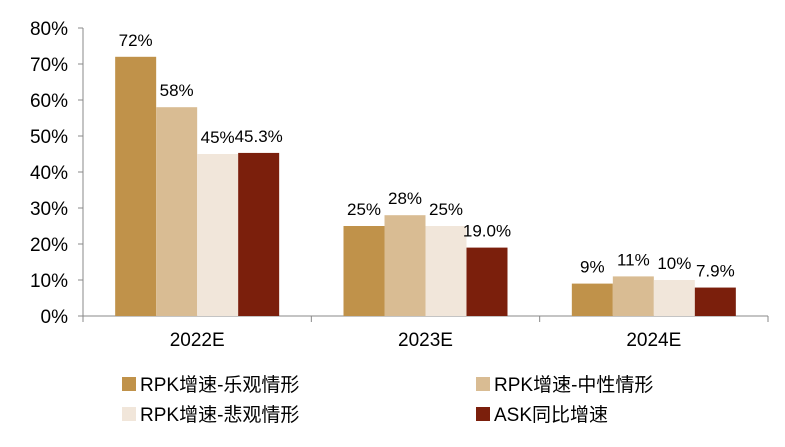 Image resolution: width=785 pixels, height=447 pixels. Describe the element at coordinates (674, 263) in the screenshot. I see `data-label: 10%` at that location.